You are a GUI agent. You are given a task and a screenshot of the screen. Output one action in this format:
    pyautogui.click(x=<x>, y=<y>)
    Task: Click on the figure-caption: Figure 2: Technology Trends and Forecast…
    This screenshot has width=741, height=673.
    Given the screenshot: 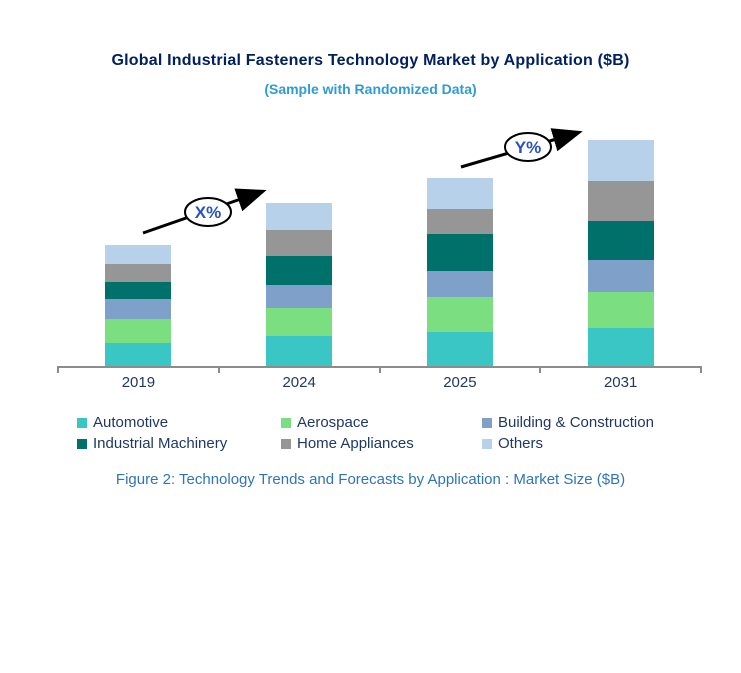 What is the action you would take?
    pyautogui.click(x=370, y=479)
    